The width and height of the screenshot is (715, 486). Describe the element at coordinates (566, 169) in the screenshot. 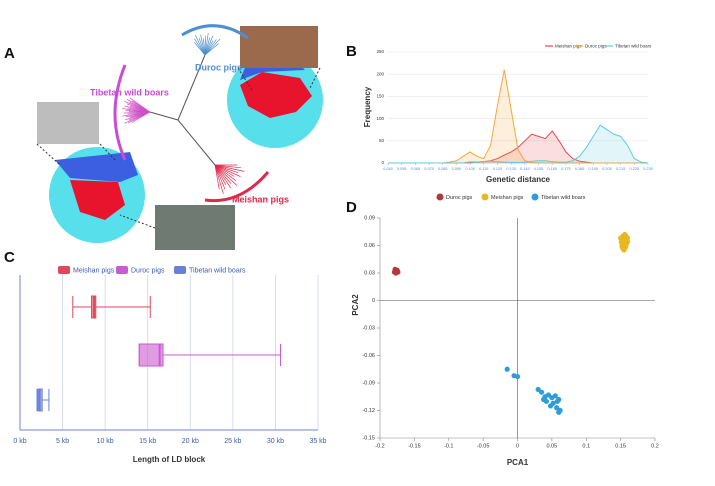

I see `x-tick-label: 0.175` at that location.